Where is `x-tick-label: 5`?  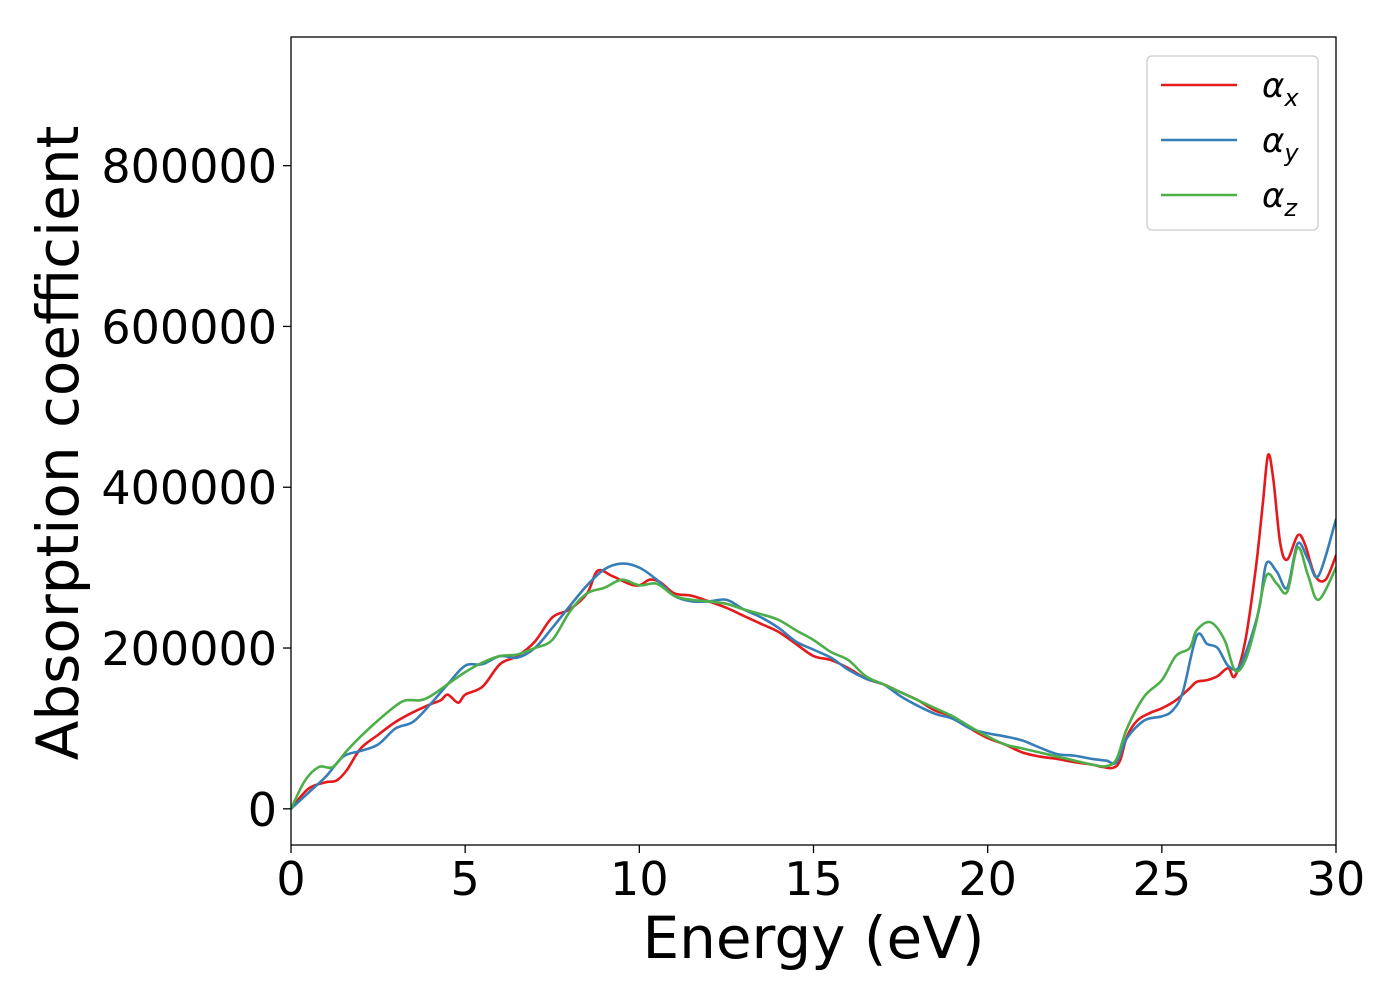 x-tick-label: 5 is located at coordinates (465, 879).